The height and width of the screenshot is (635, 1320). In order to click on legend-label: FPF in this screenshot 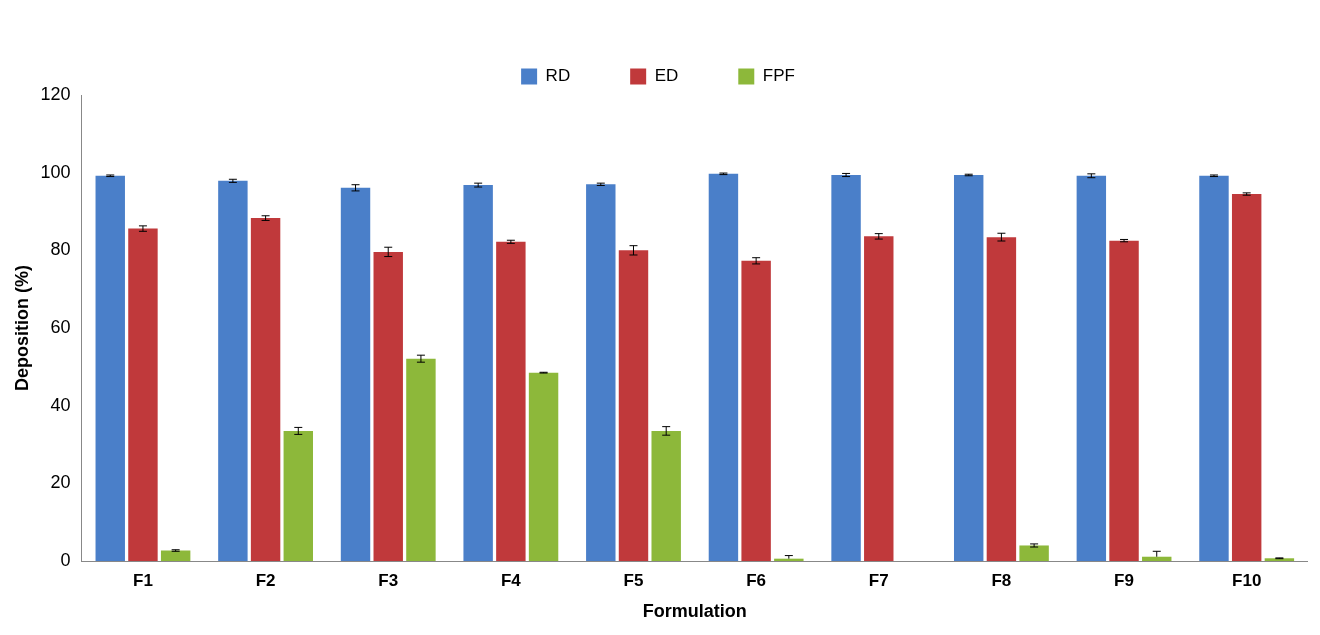, I will do `click(778, 76)`.